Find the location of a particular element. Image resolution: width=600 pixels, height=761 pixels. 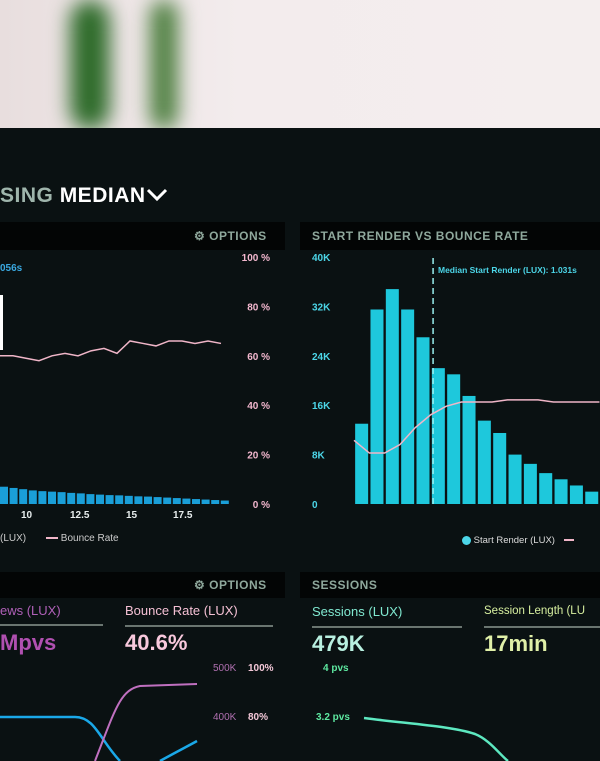

sessions-label: Sessions (LUX) is located at coordinates (357, 611).